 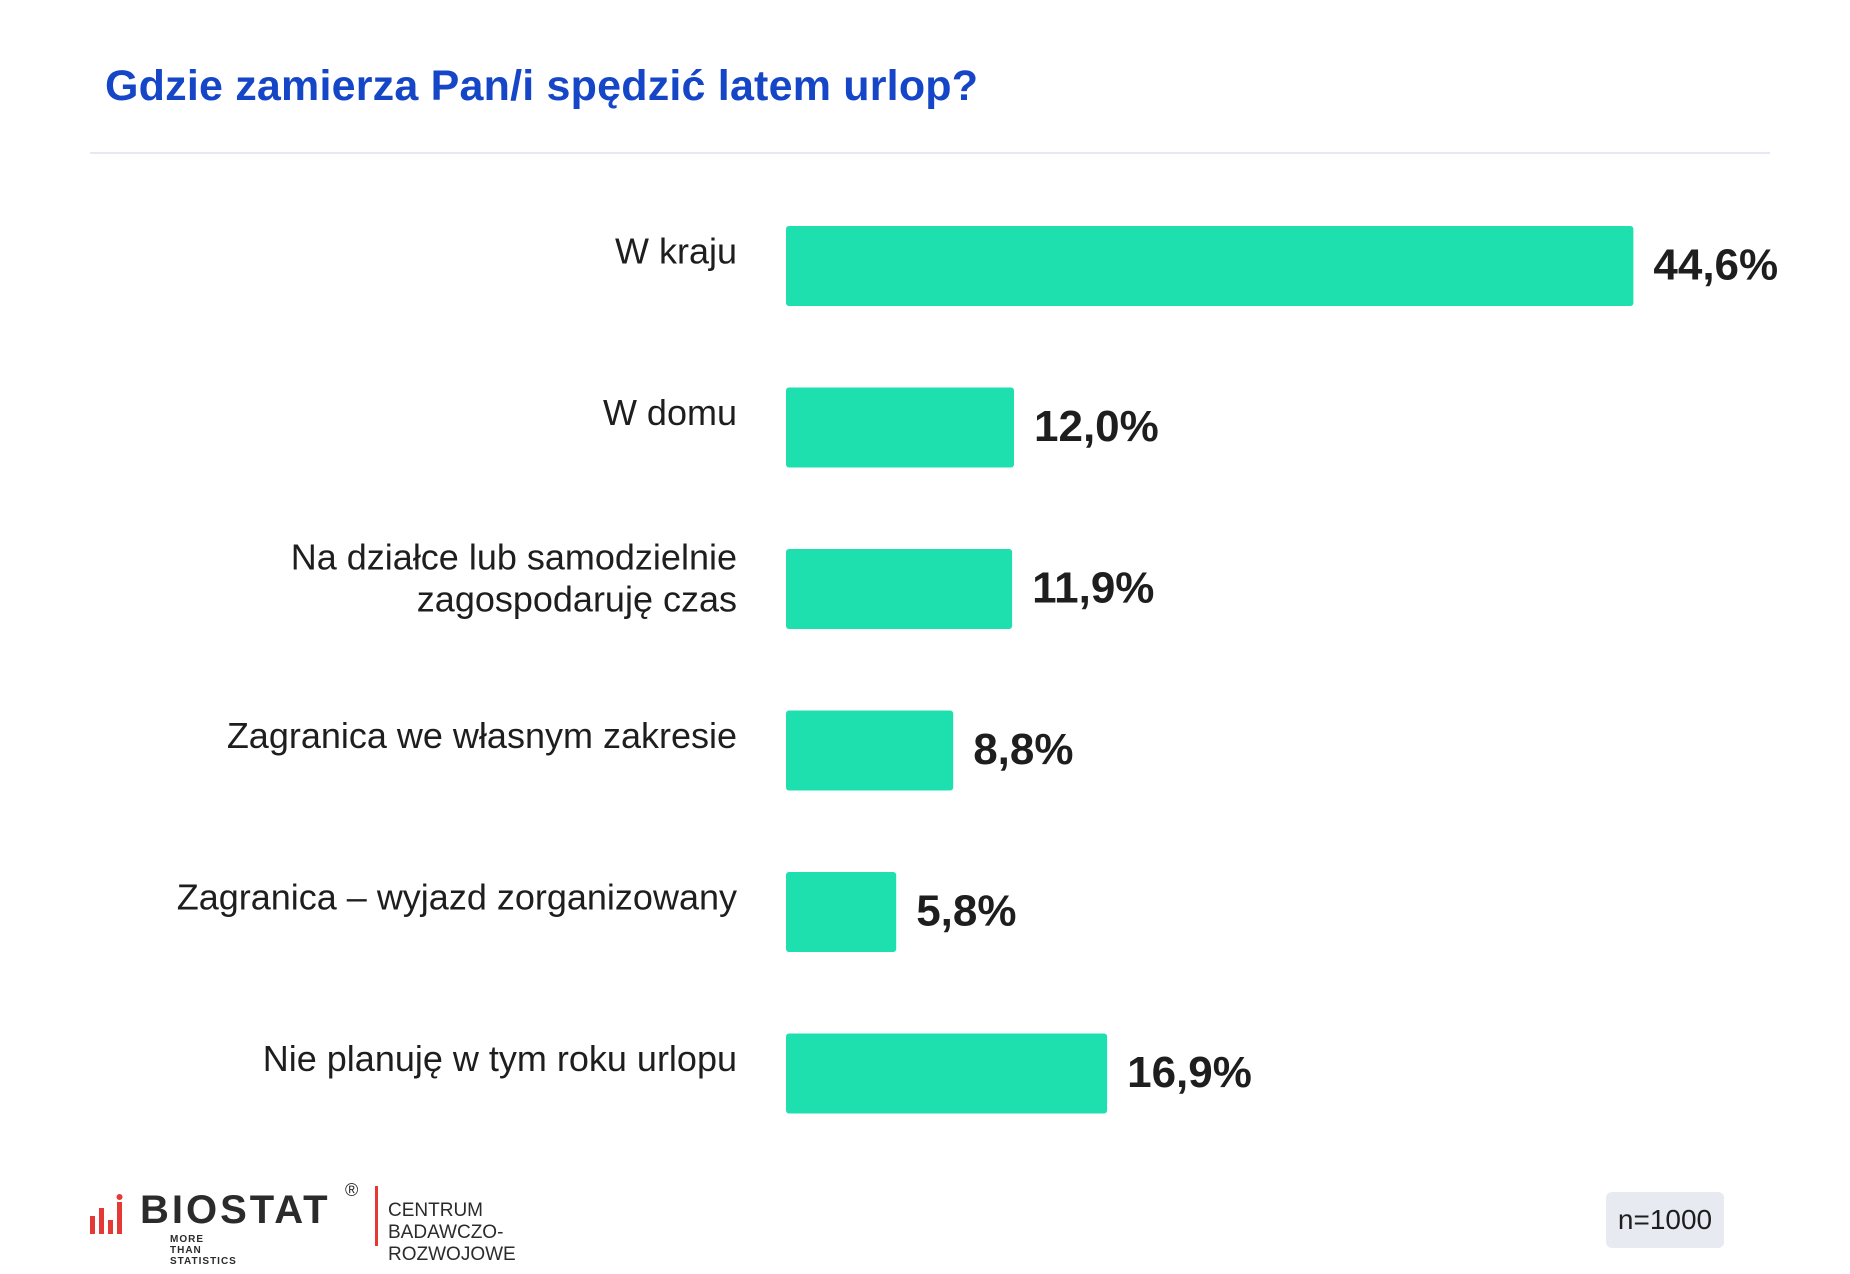 I want to click on title-divider, so click(x=930, y=153).